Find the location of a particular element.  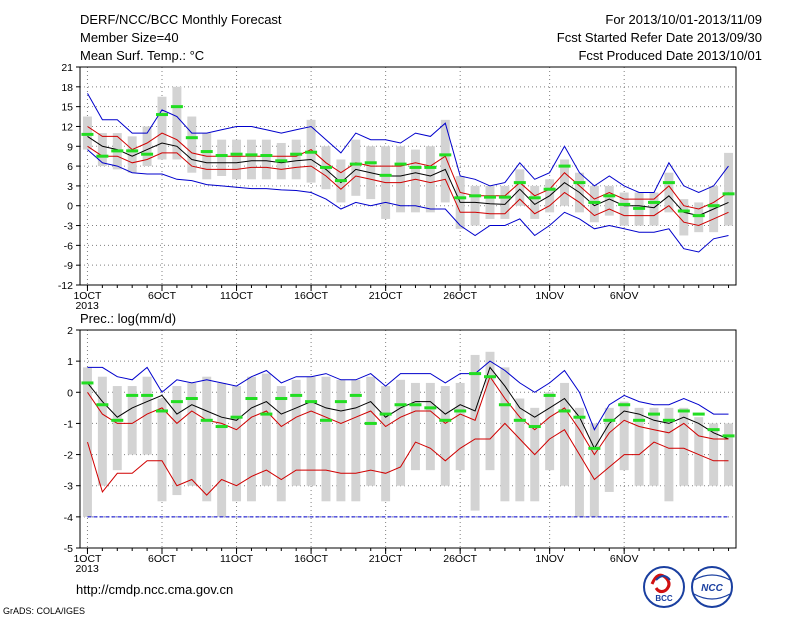

y-tick-label: 12 is located at coordinates (67, 127).